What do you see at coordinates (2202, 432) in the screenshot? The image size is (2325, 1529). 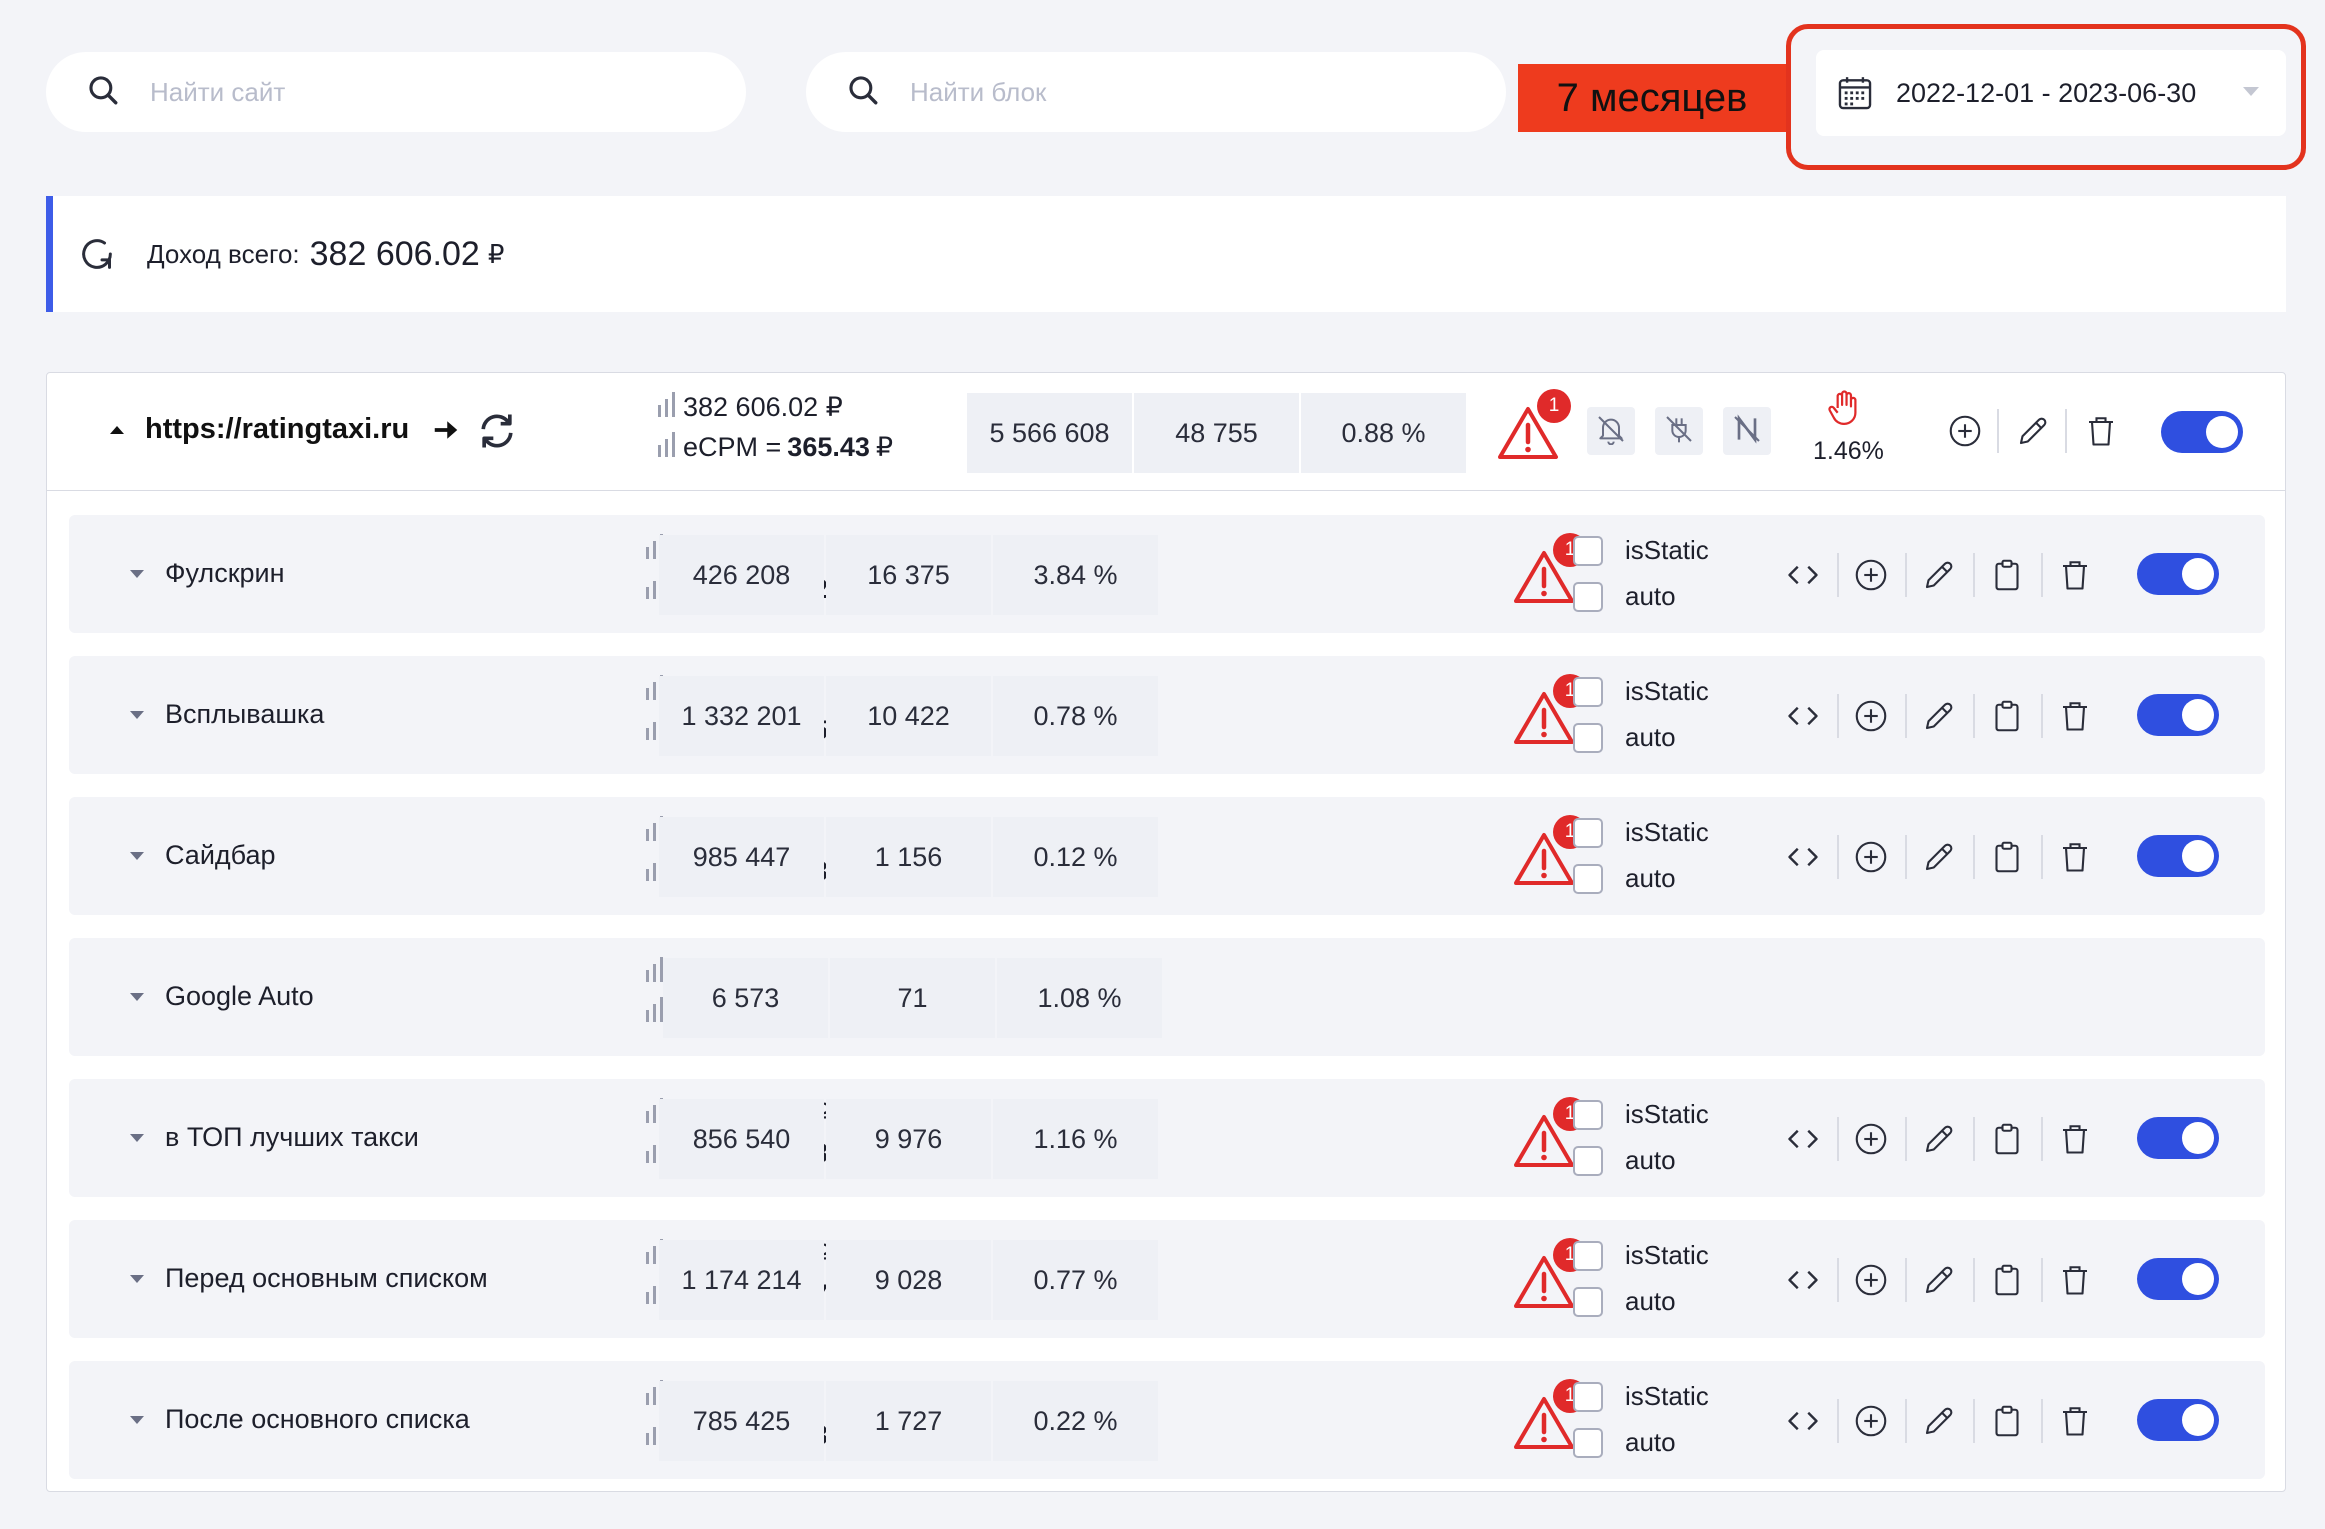 I see `site-toggle` at bounding box center [2202, 432].